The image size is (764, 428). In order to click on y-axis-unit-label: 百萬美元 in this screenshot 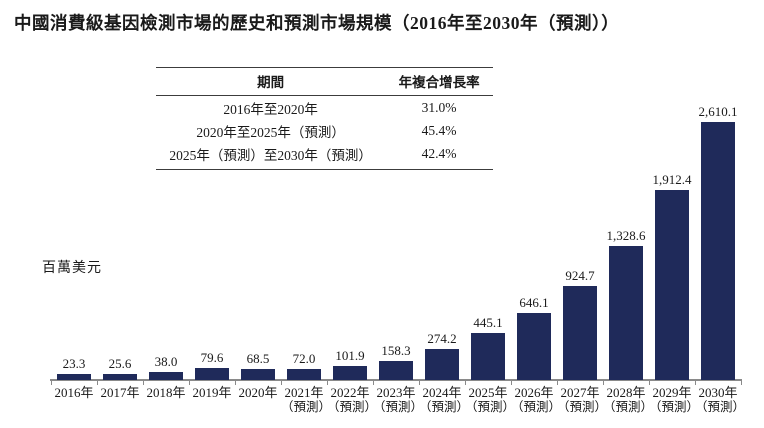, I will do `click(72, 268)`.